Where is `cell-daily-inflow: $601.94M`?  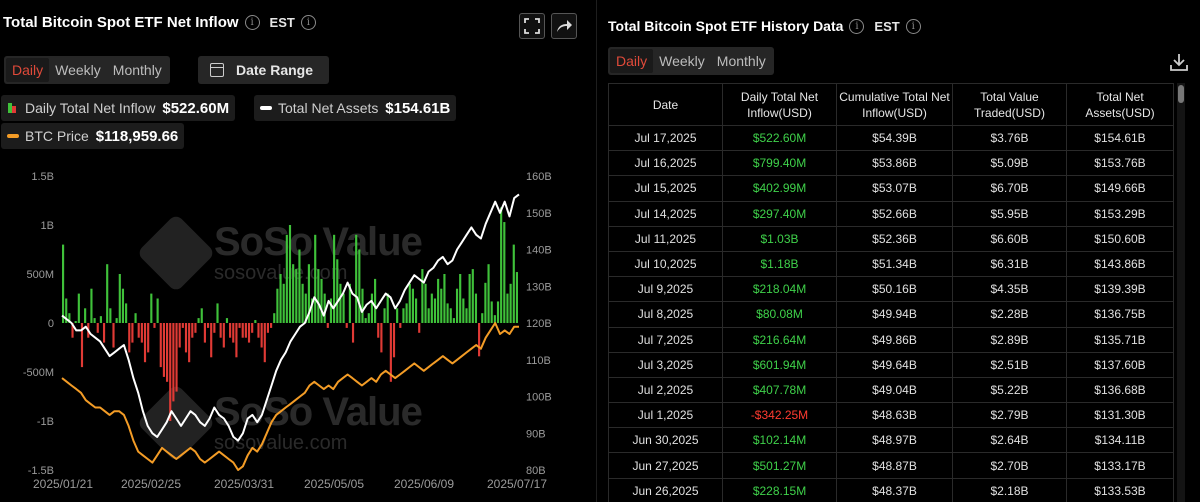
cell-daily-inflow: $601.94M is located at coordinates (779, 364).